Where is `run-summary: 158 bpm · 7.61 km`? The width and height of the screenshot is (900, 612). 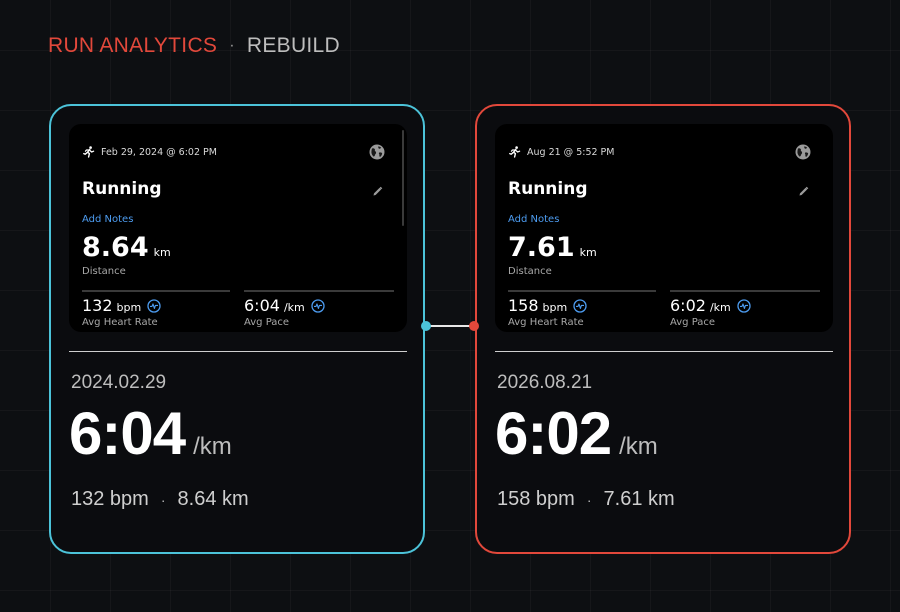 run-summary: 158 bpm · 7.61 km is located at coordinates (586, 499).